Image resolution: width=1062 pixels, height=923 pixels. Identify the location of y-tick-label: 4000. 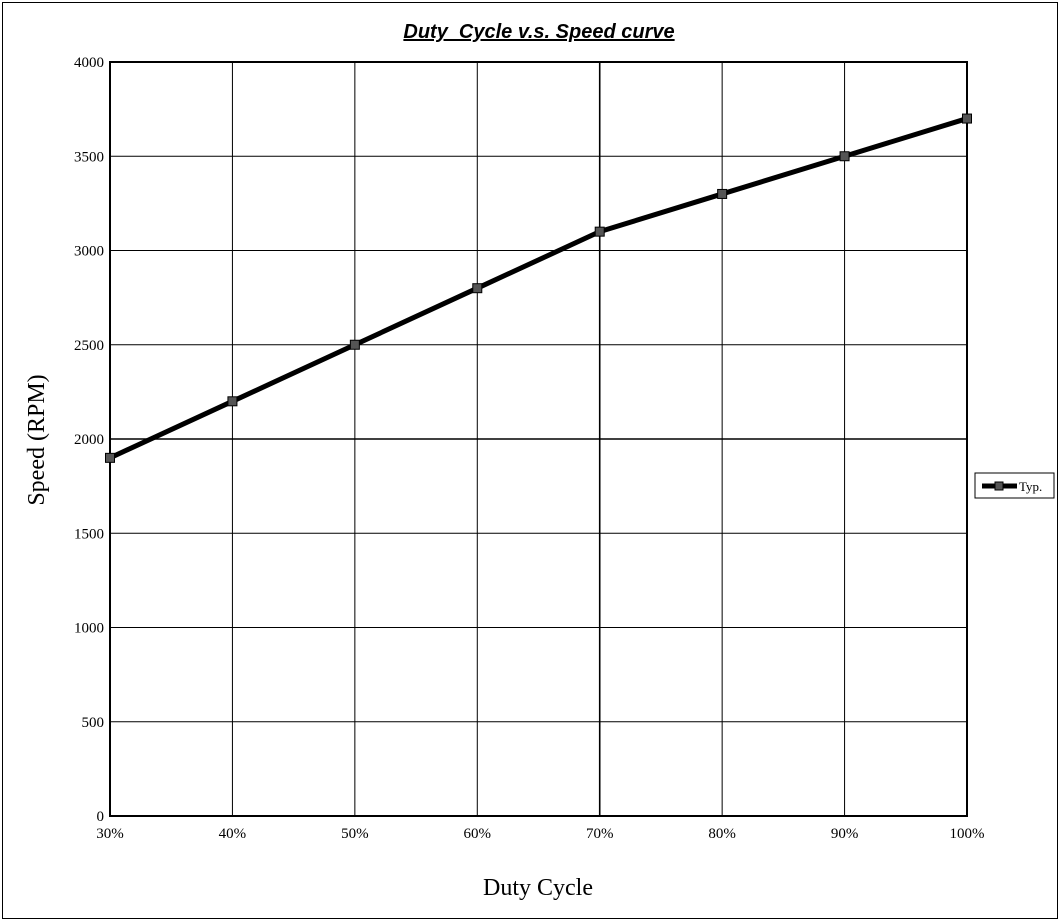
(89, 63).